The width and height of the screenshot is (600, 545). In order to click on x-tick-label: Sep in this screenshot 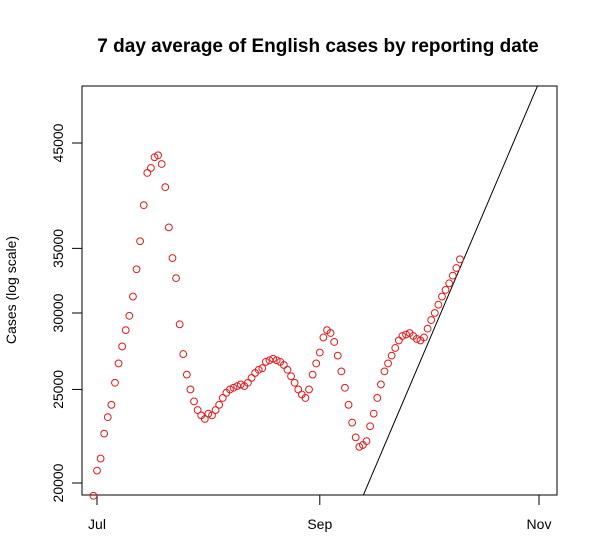, I will do `click(319, 524)`.